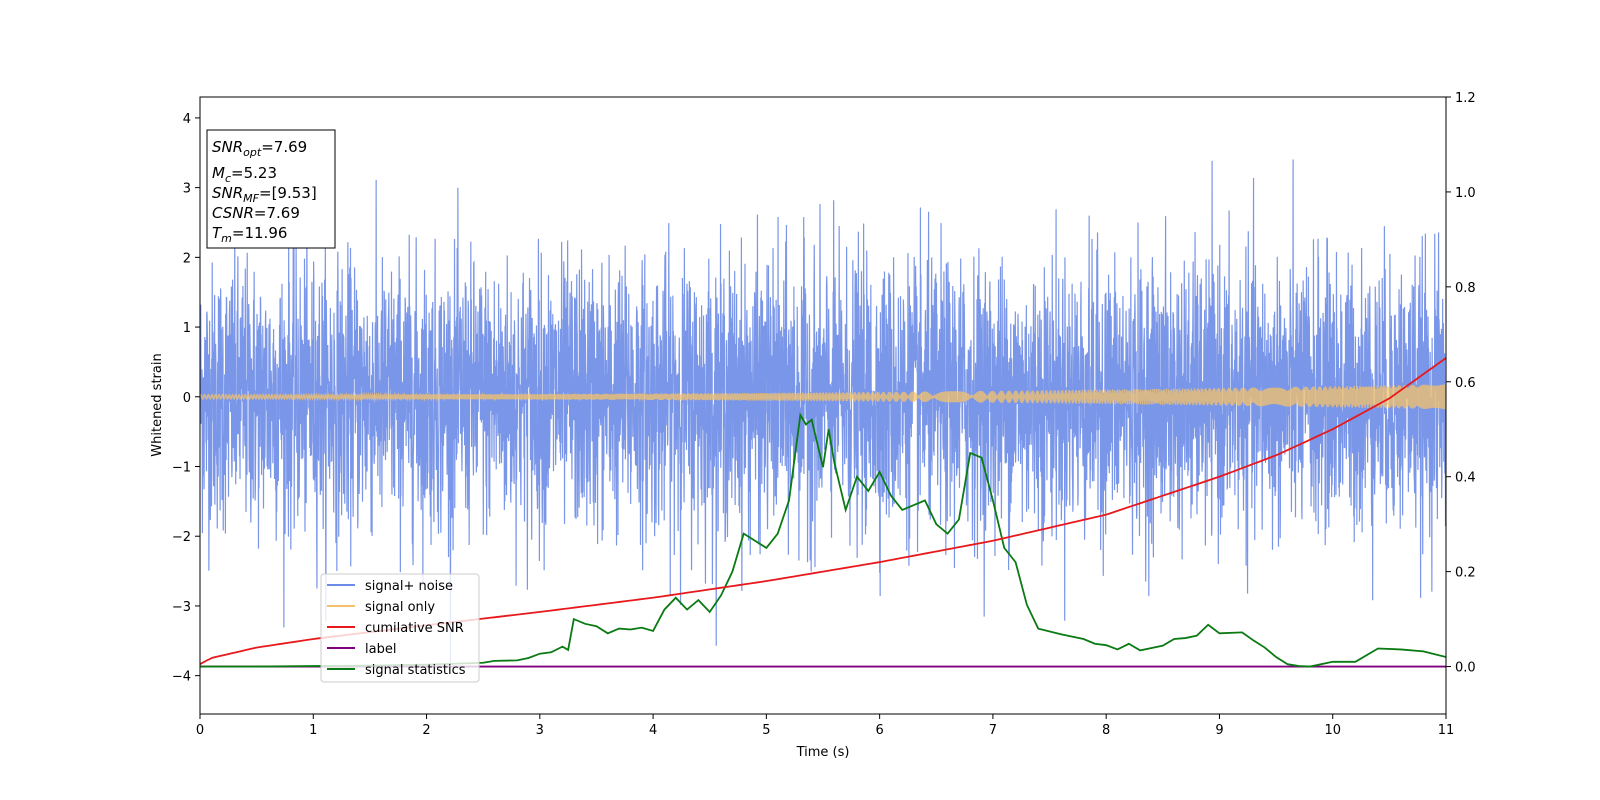 The image size is (1600, 800). What do you see at coordinates (1465, 478) in the screenshot?
I see `y2-tick-label: 0.4` at bounding box center [1465, 478].